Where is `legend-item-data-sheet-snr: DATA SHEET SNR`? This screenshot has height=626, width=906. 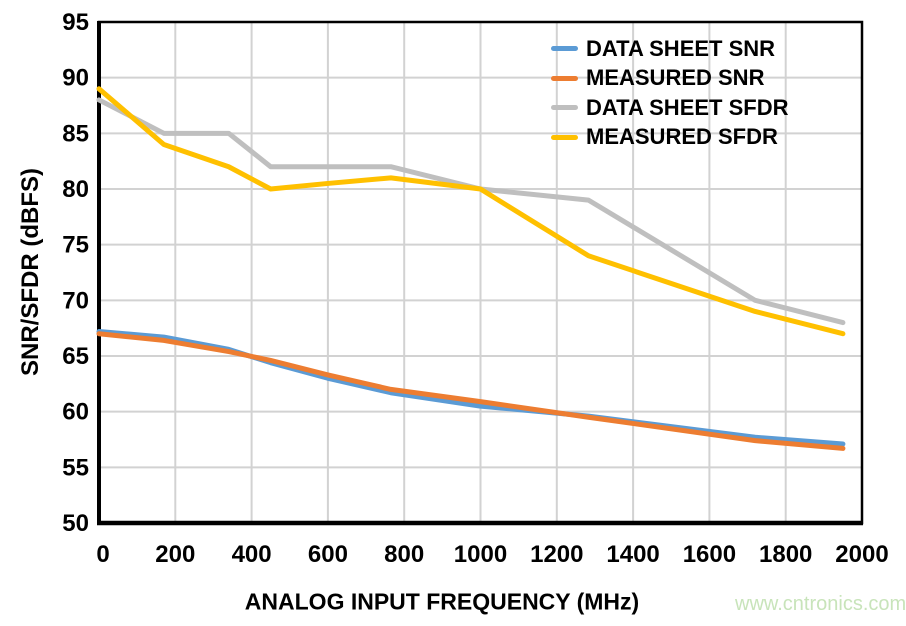
legend-item-data-sheet-snr: DATA SHEET SNR is located at coordinates (669, 49).